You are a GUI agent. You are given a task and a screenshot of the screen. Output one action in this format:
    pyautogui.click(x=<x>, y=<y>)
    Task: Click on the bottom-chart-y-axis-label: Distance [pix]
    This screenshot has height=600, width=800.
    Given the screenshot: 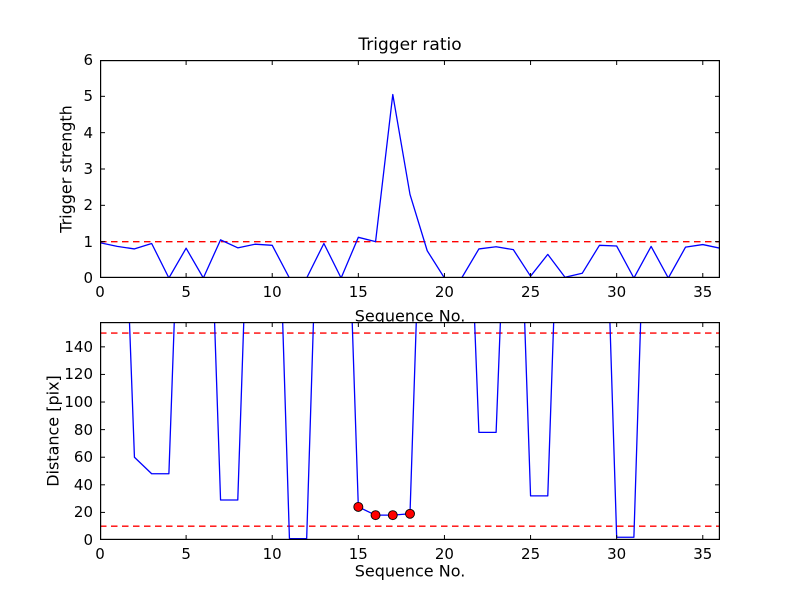 What is the action you would take?
    pyautogui.click(x=53, y=431)
    